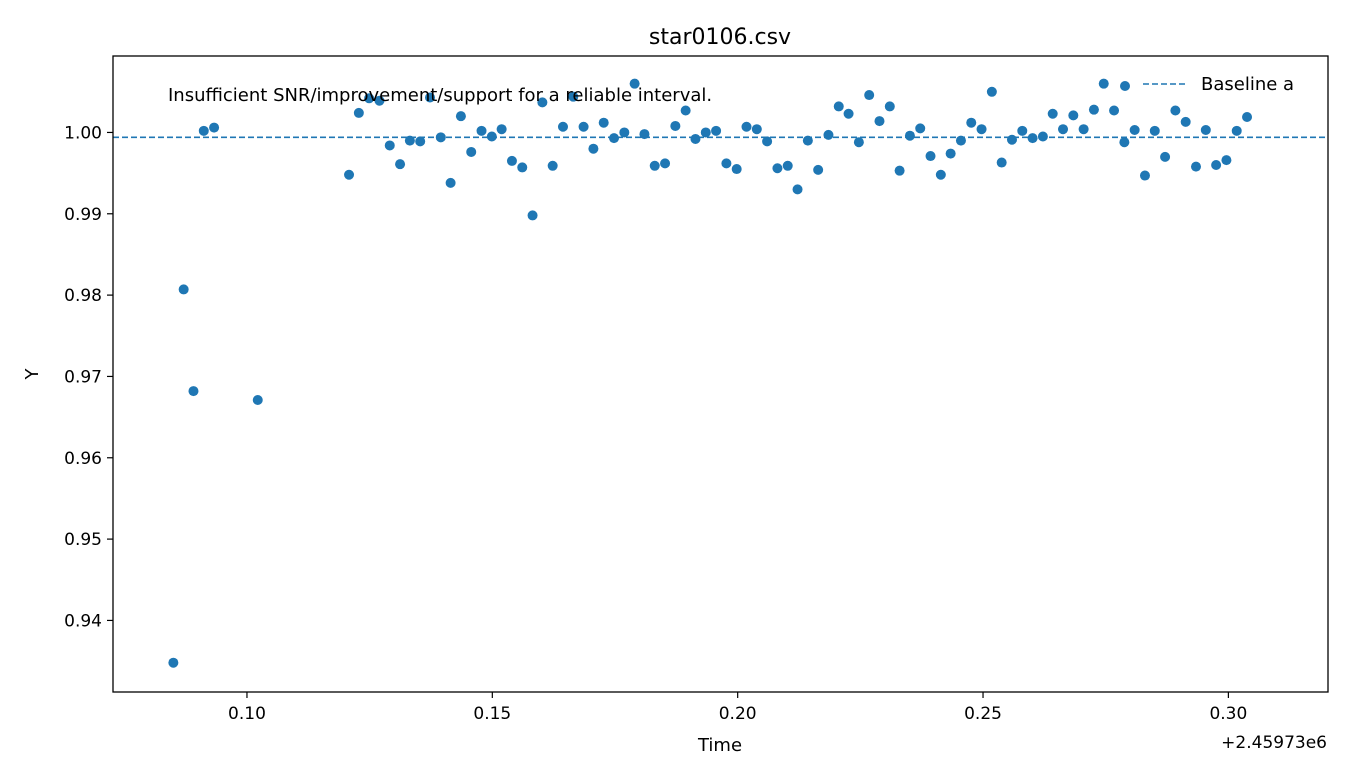  What do you see at coordinates (738, 714) in the screenshot?
I see `x-tick-label: 0.20` at bounding box center [738, 714].